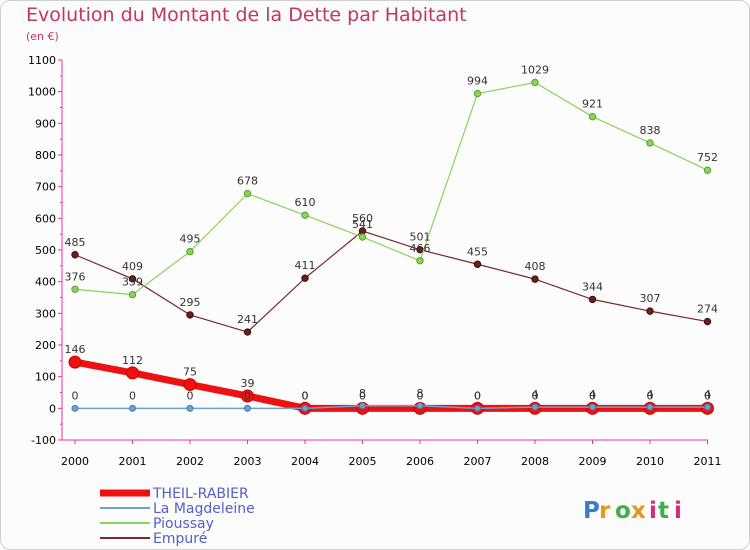 This screenshot has height=550, width=750. I want to click on x-tick-label: 2011, so click(708, 461).